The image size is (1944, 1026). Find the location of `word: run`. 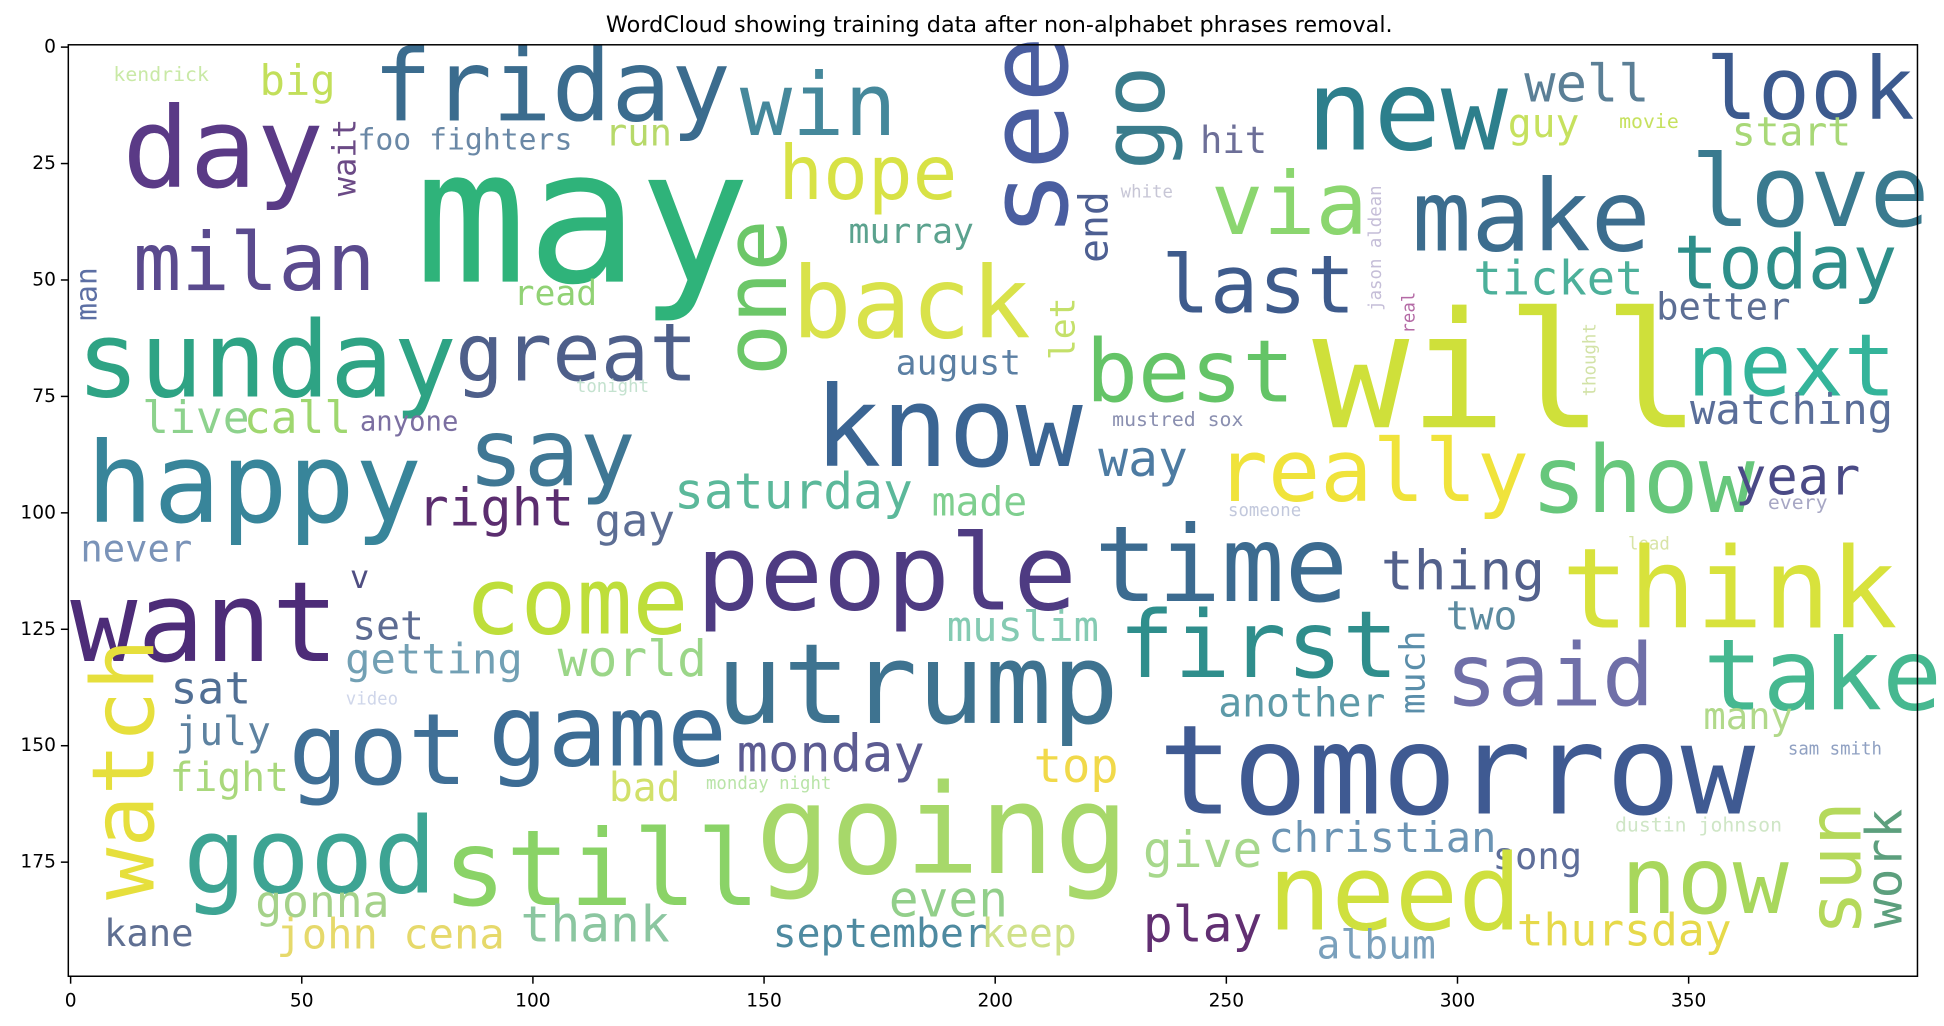

word: run is located at coordinates (638, 133).